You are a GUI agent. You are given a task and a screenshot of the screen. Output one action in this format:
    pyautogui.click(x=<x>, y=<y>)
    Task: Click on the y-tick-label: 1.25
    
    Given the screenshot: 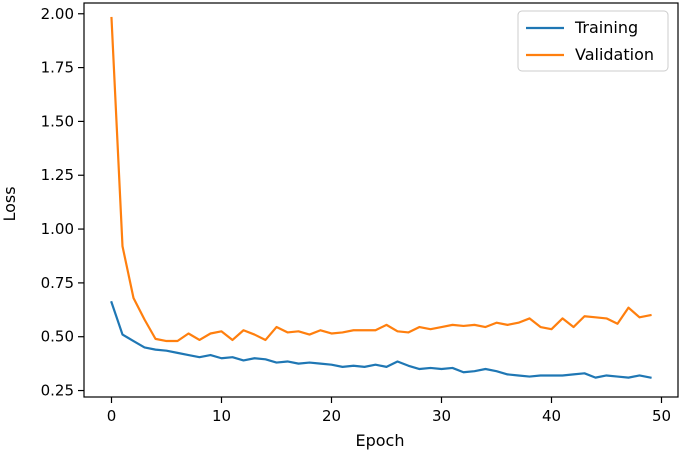 What is the action you would take?
    pyautogui.click(x=57, y=175)
    